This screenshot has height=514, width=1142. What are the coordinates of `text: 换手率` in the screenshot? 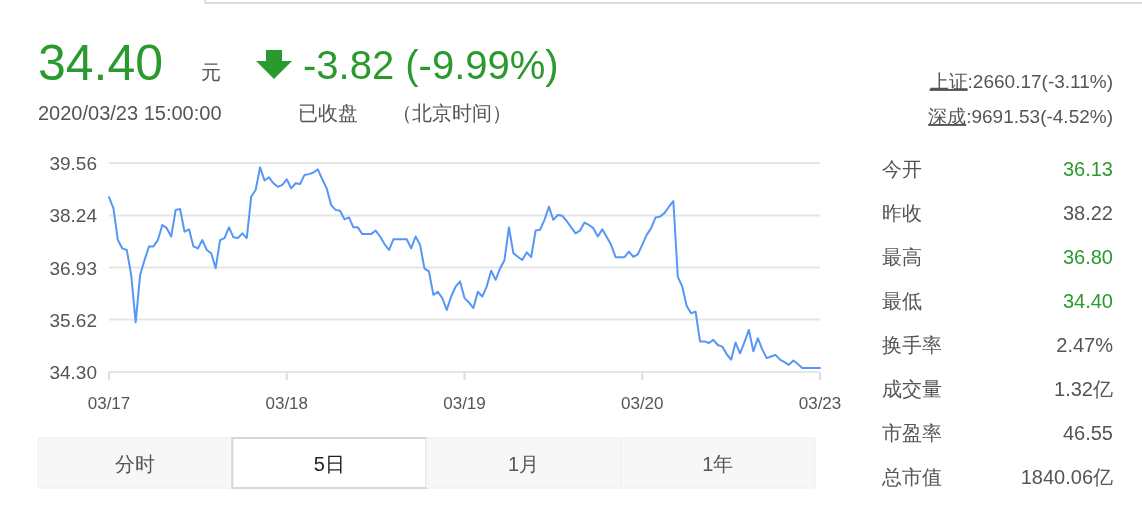 It's located at (912, 345).